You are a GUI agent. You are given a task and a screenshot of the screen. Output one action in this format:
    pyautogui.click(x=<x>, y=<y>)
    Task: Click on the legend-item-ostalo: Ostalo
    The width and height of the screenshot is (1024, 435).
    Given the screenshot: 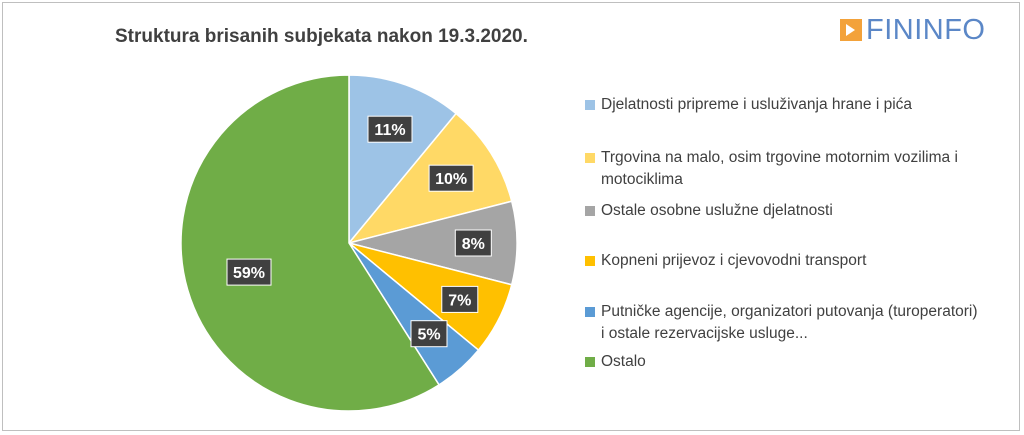 What is the action you would take?
    pyautogui.click(x=783, y=362)
    